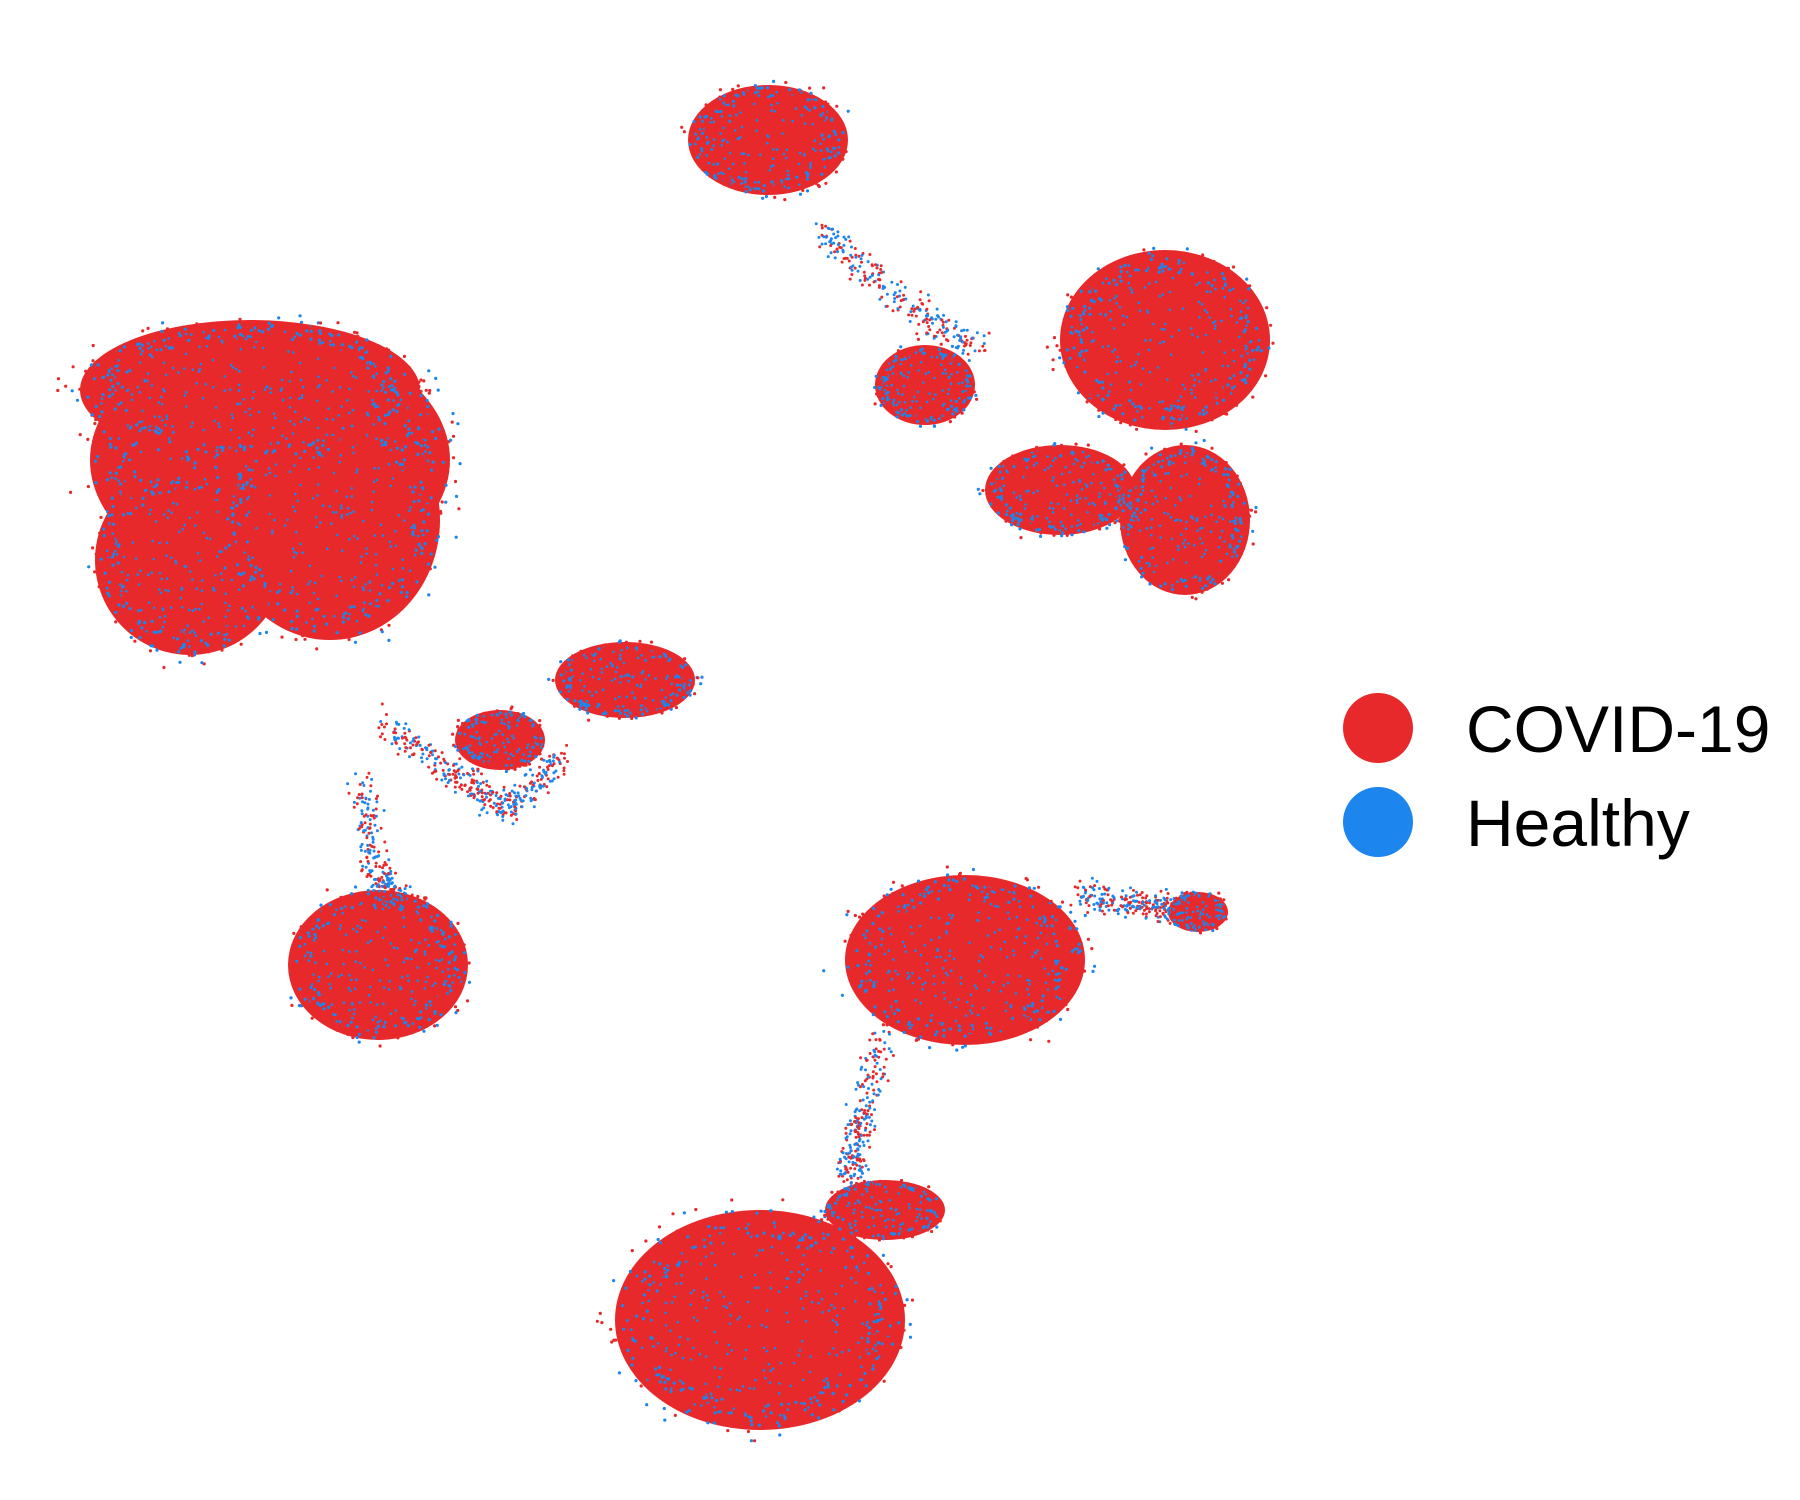  I want to click on cluster-left-arm, so click(577, 706).